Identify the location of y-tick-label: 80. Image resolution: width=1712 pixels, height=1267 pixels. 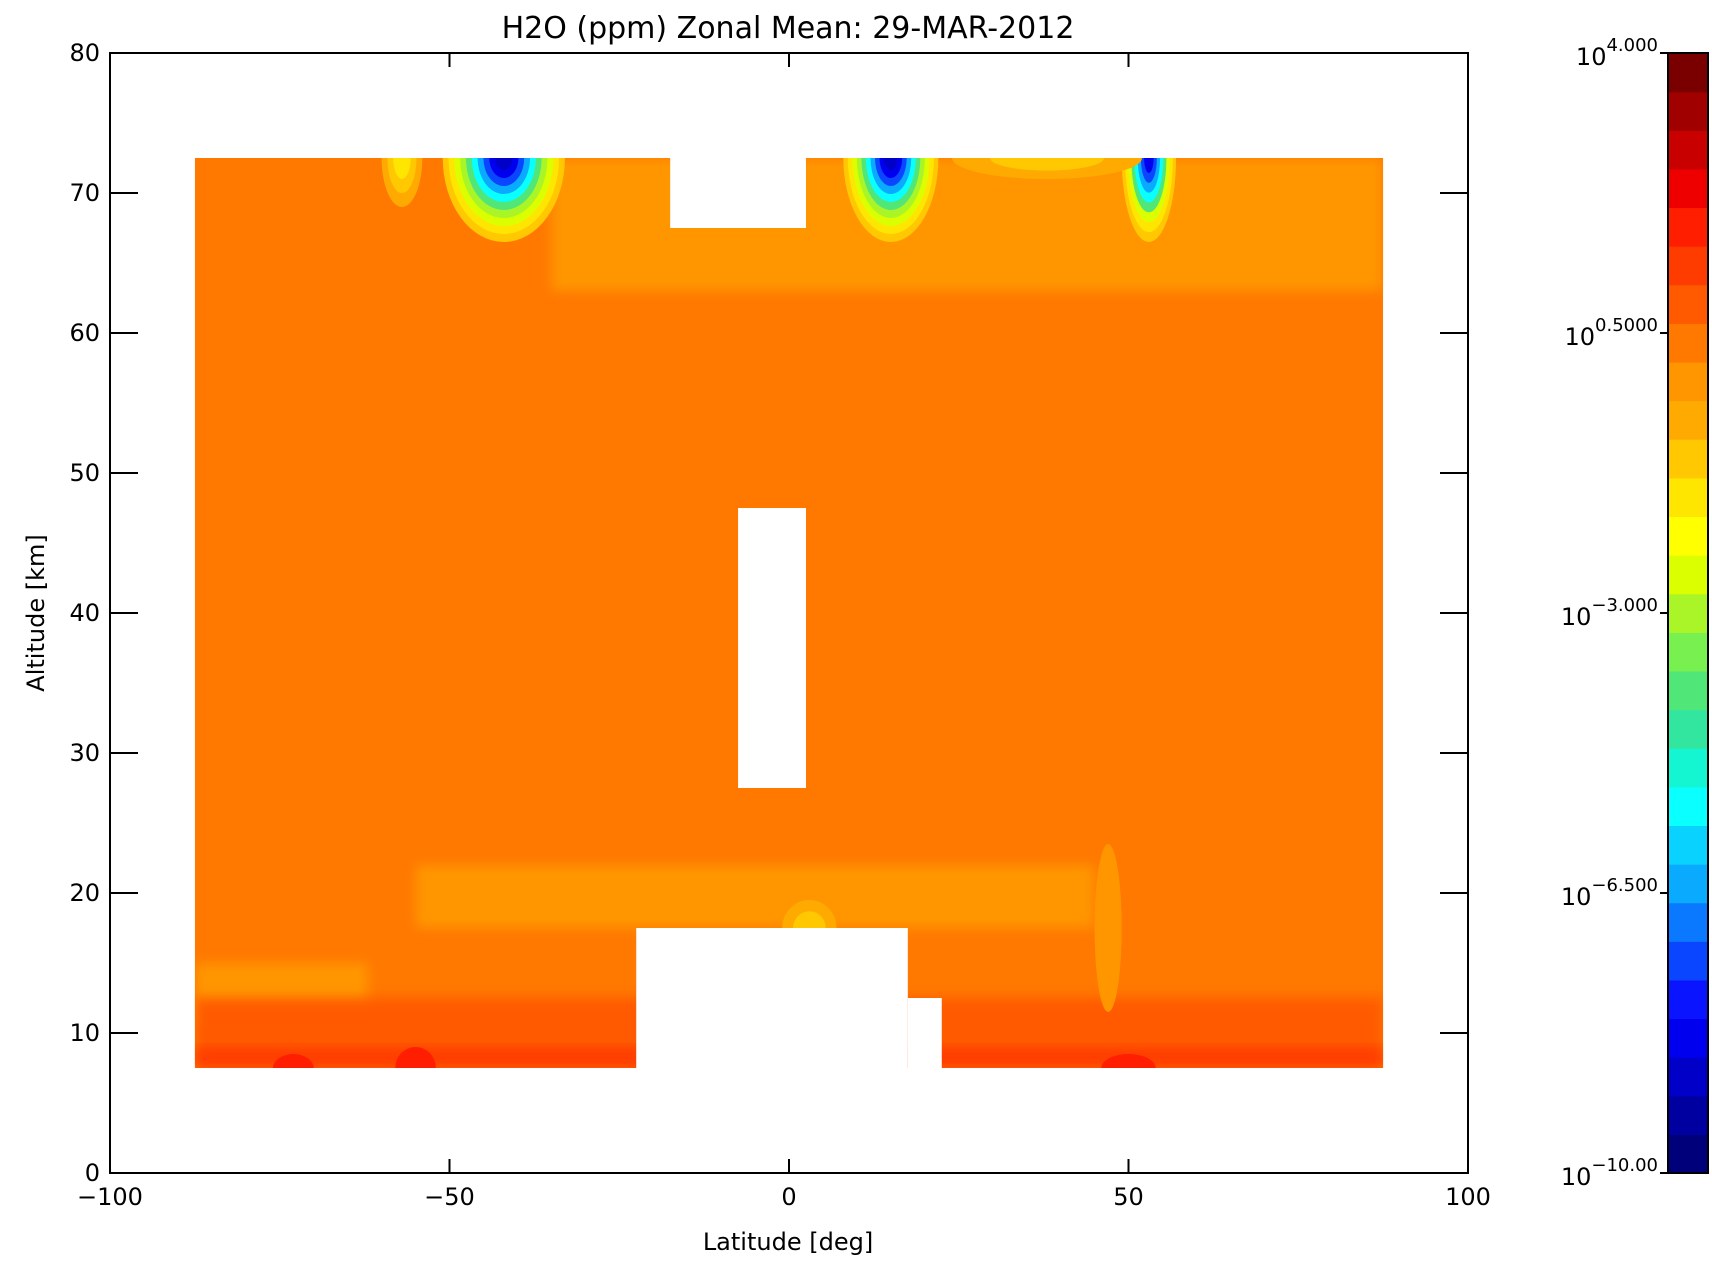
(84, 53).